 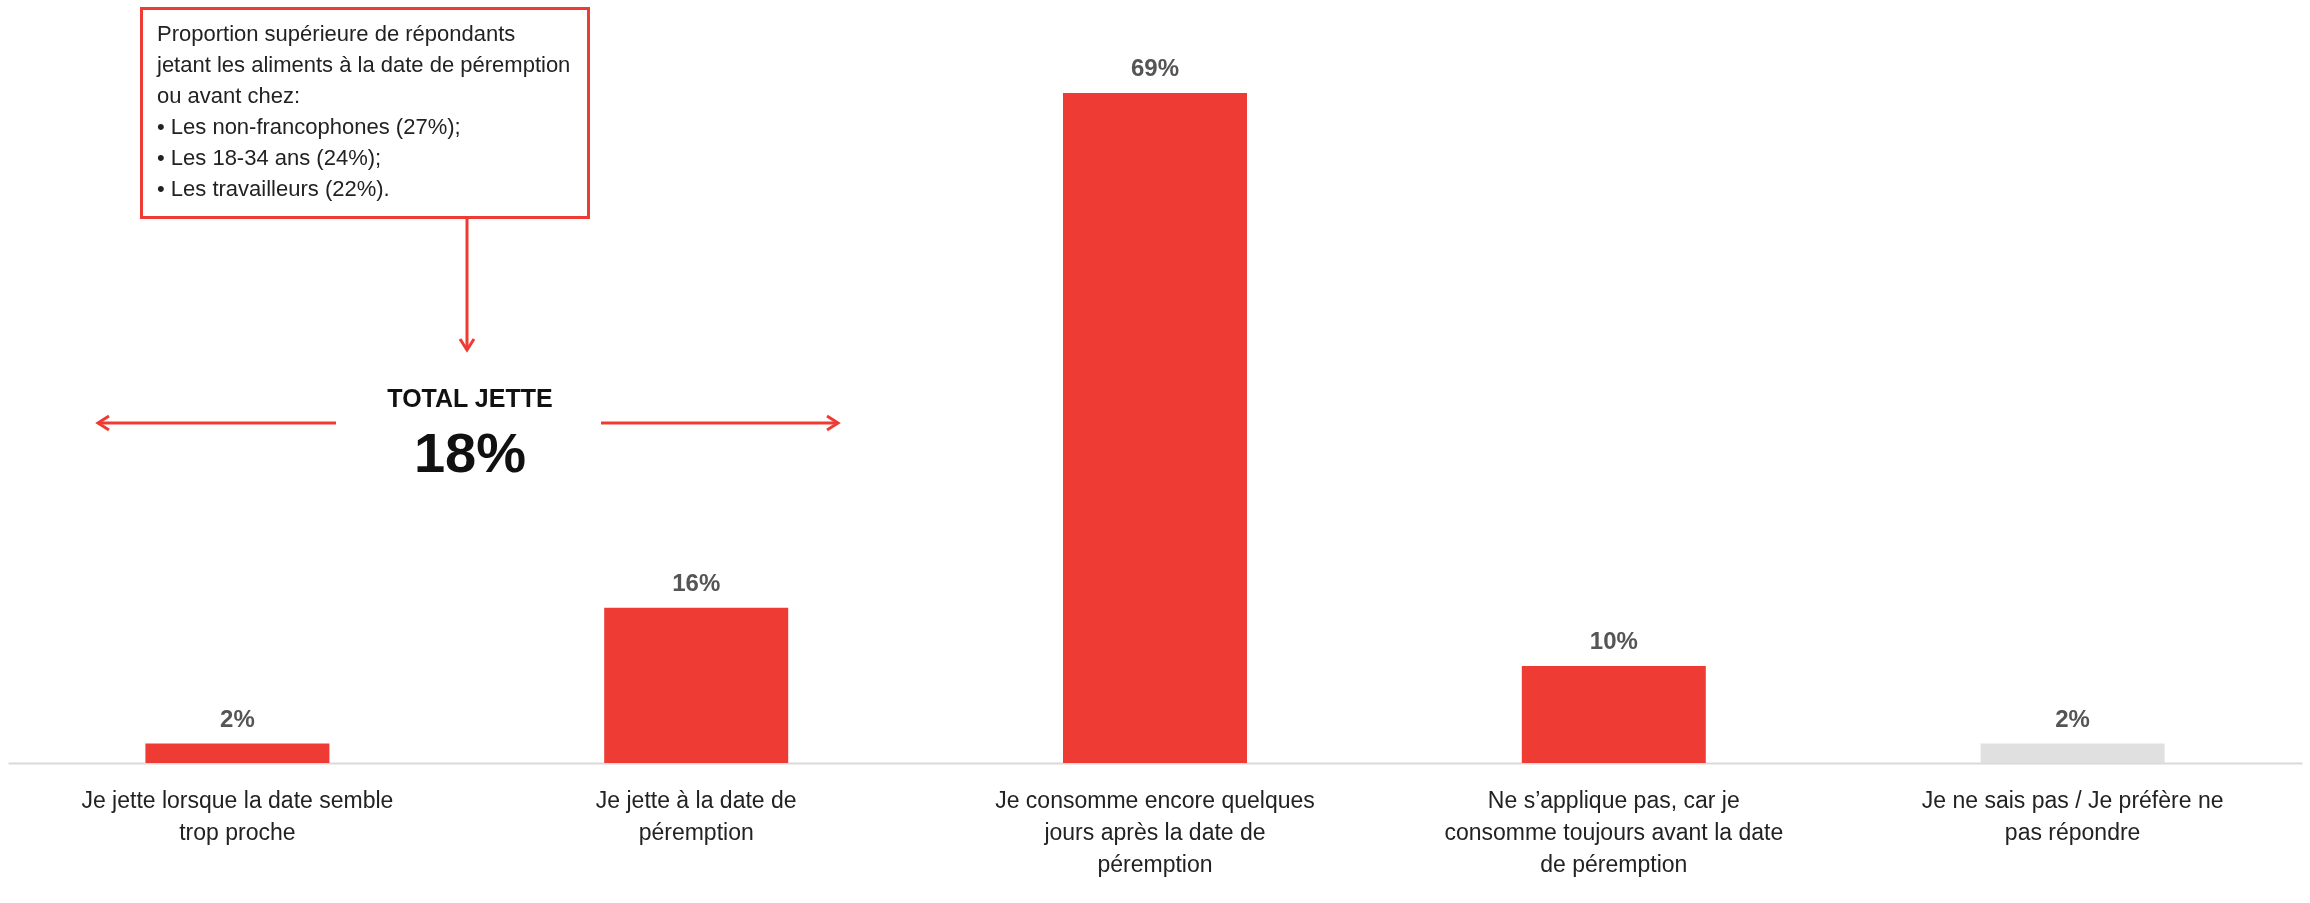 What do you see at coordinates (309, 127) in the screenshot?
I see `annotation: • Les non-francophones (27%);` at bounding box center [309, 127].